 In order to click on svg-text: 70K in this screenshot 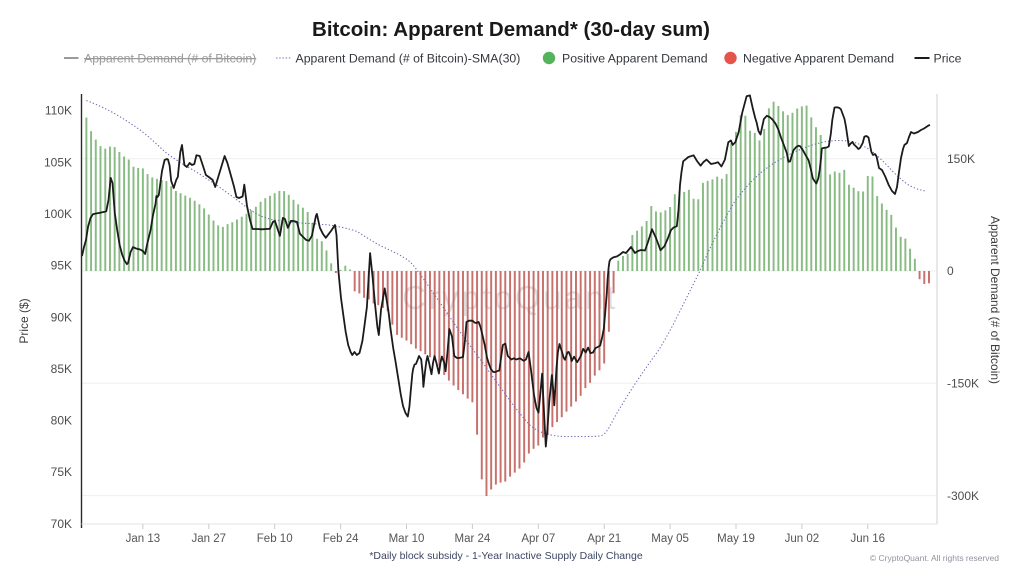, I will do `click(61, 524)`.